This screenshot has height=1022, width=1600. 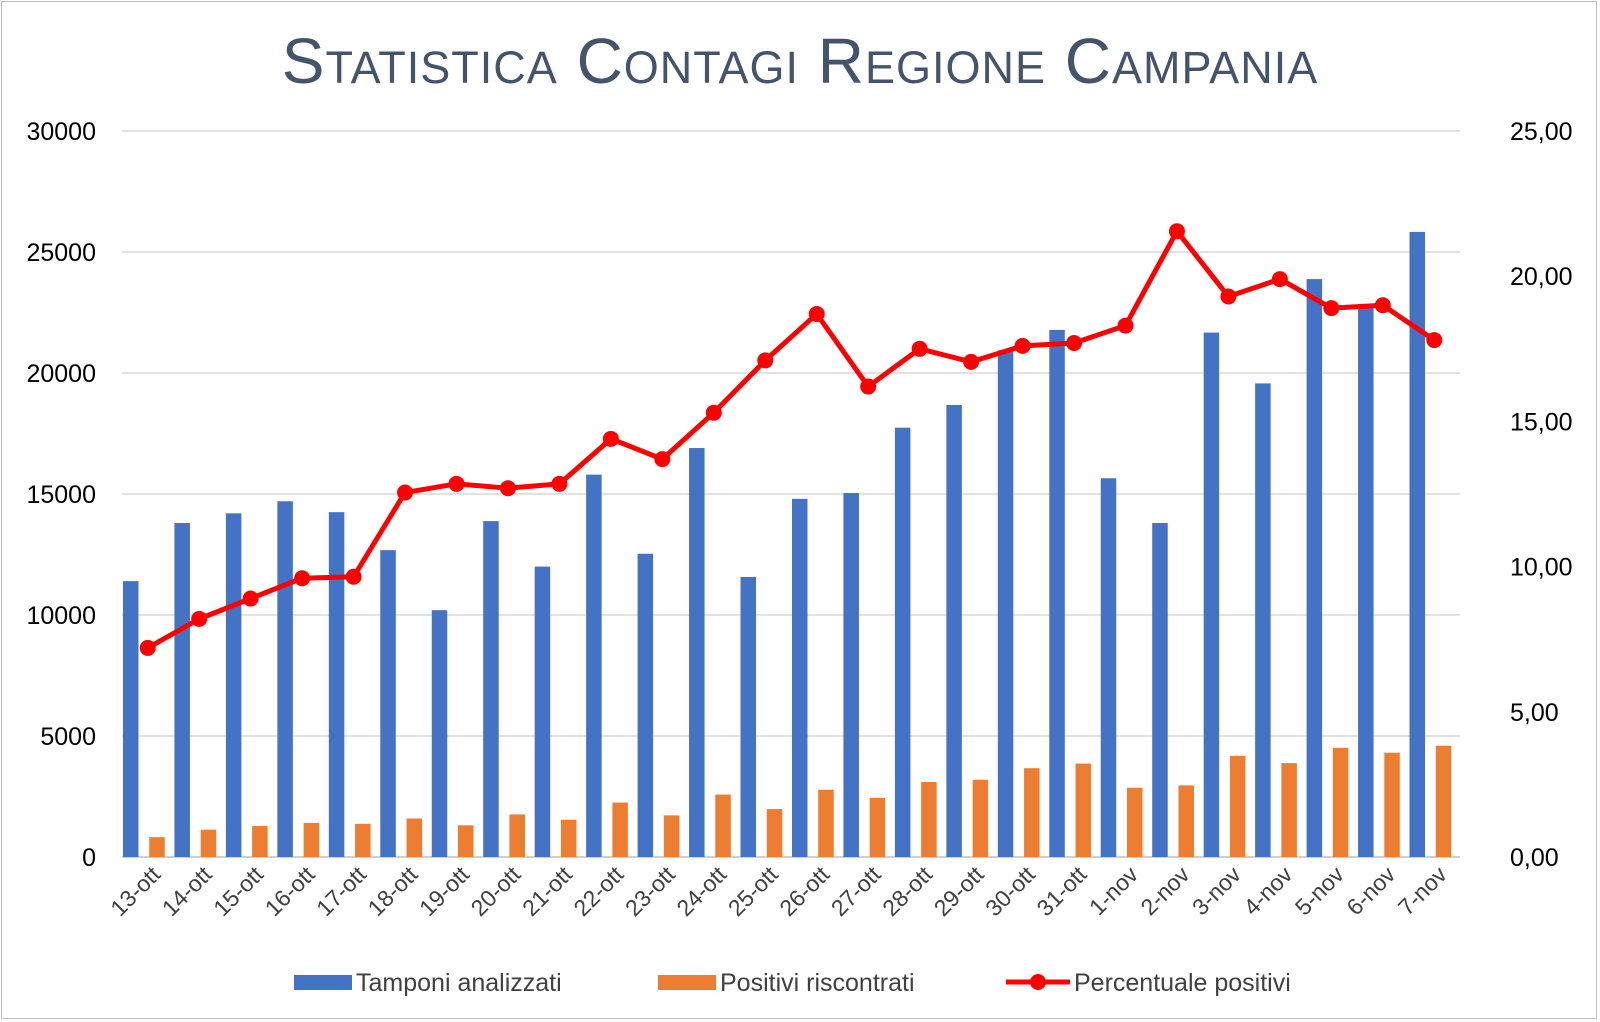 I want to click on y-left-tick-label: 20000, so click(x=61, y=374).